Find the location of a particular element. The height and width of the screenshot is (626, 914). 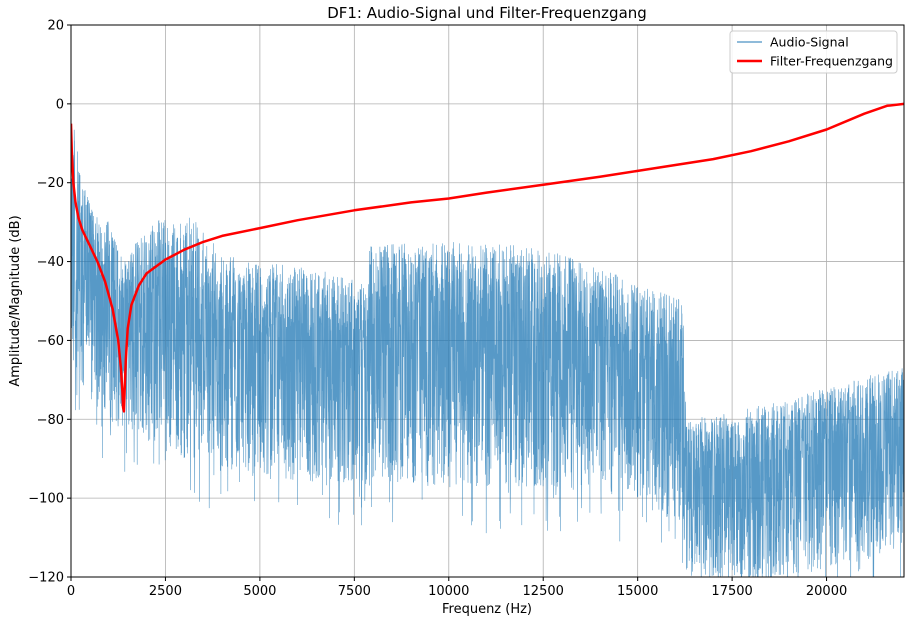

legend-box is located at coordinates (813, 52).